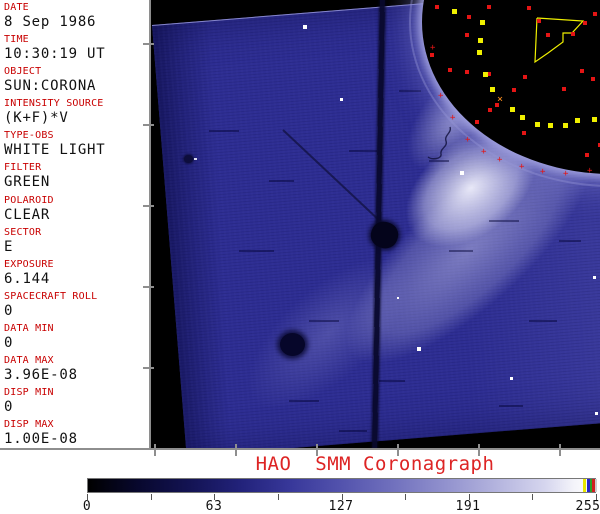  What do you see at coordinates (292, 344) in the screenshot?
I see `dark-artifact-blob` at bounding box center [292, 344].